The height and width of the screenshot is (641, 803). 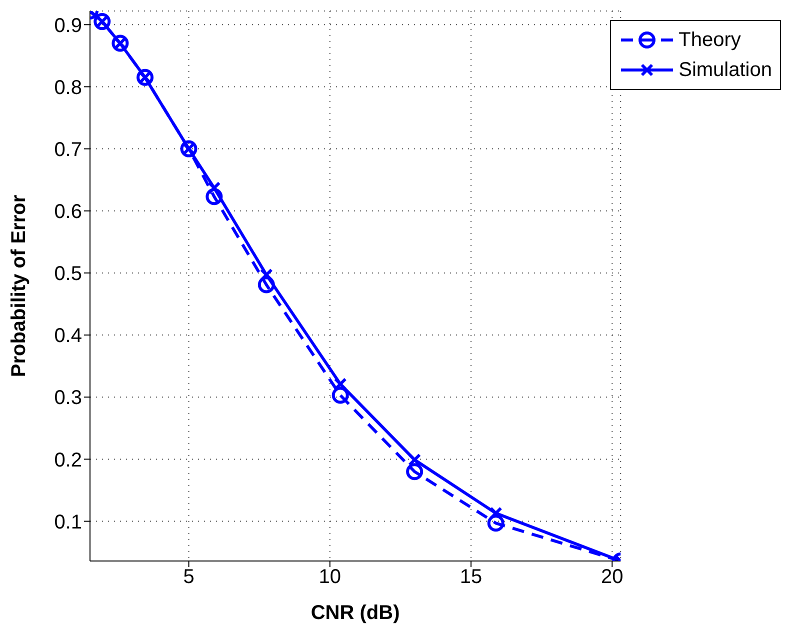 What do you see at coordinates (709, 40) in the screenshot?
I see `legend-label: Theory` at bounding box center [709, 40].